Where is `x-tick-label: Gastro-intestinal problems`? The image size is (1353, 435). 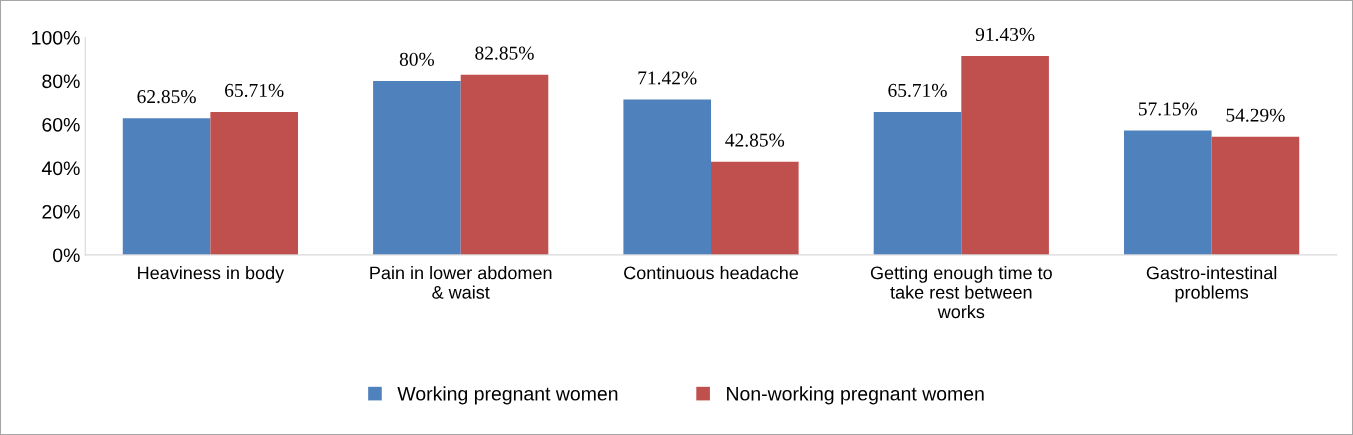 x-tick-label: Gastro-intestinal problems is located at coordinates (1211, 284).